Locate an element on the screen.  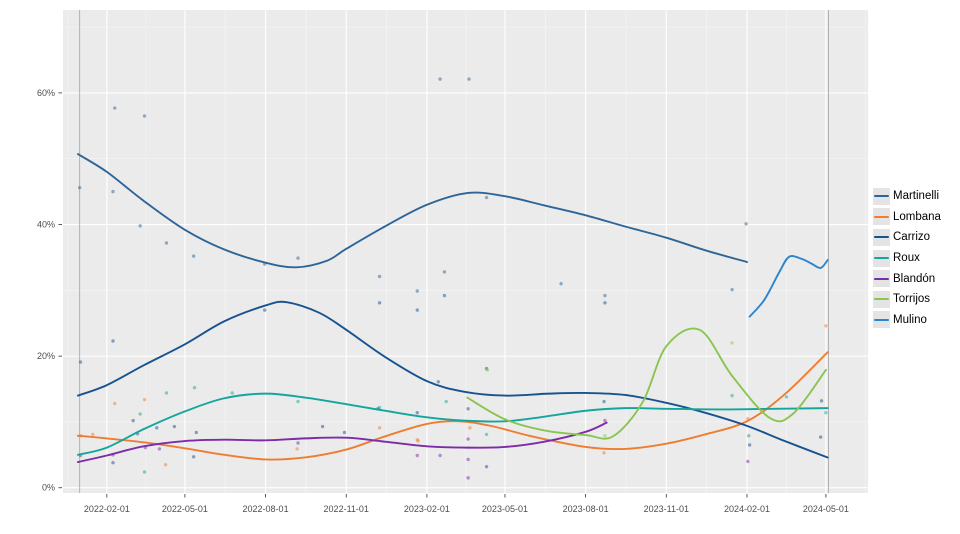
series-line-blandón is located at coordinates (342, 442).